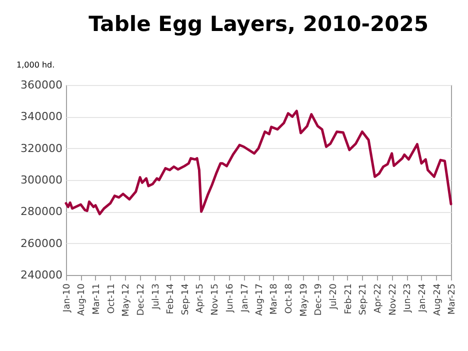  Describe the element at coordinates (378, 299) in the screenshot. I see `x-tick-label: Apr-22` at that location.